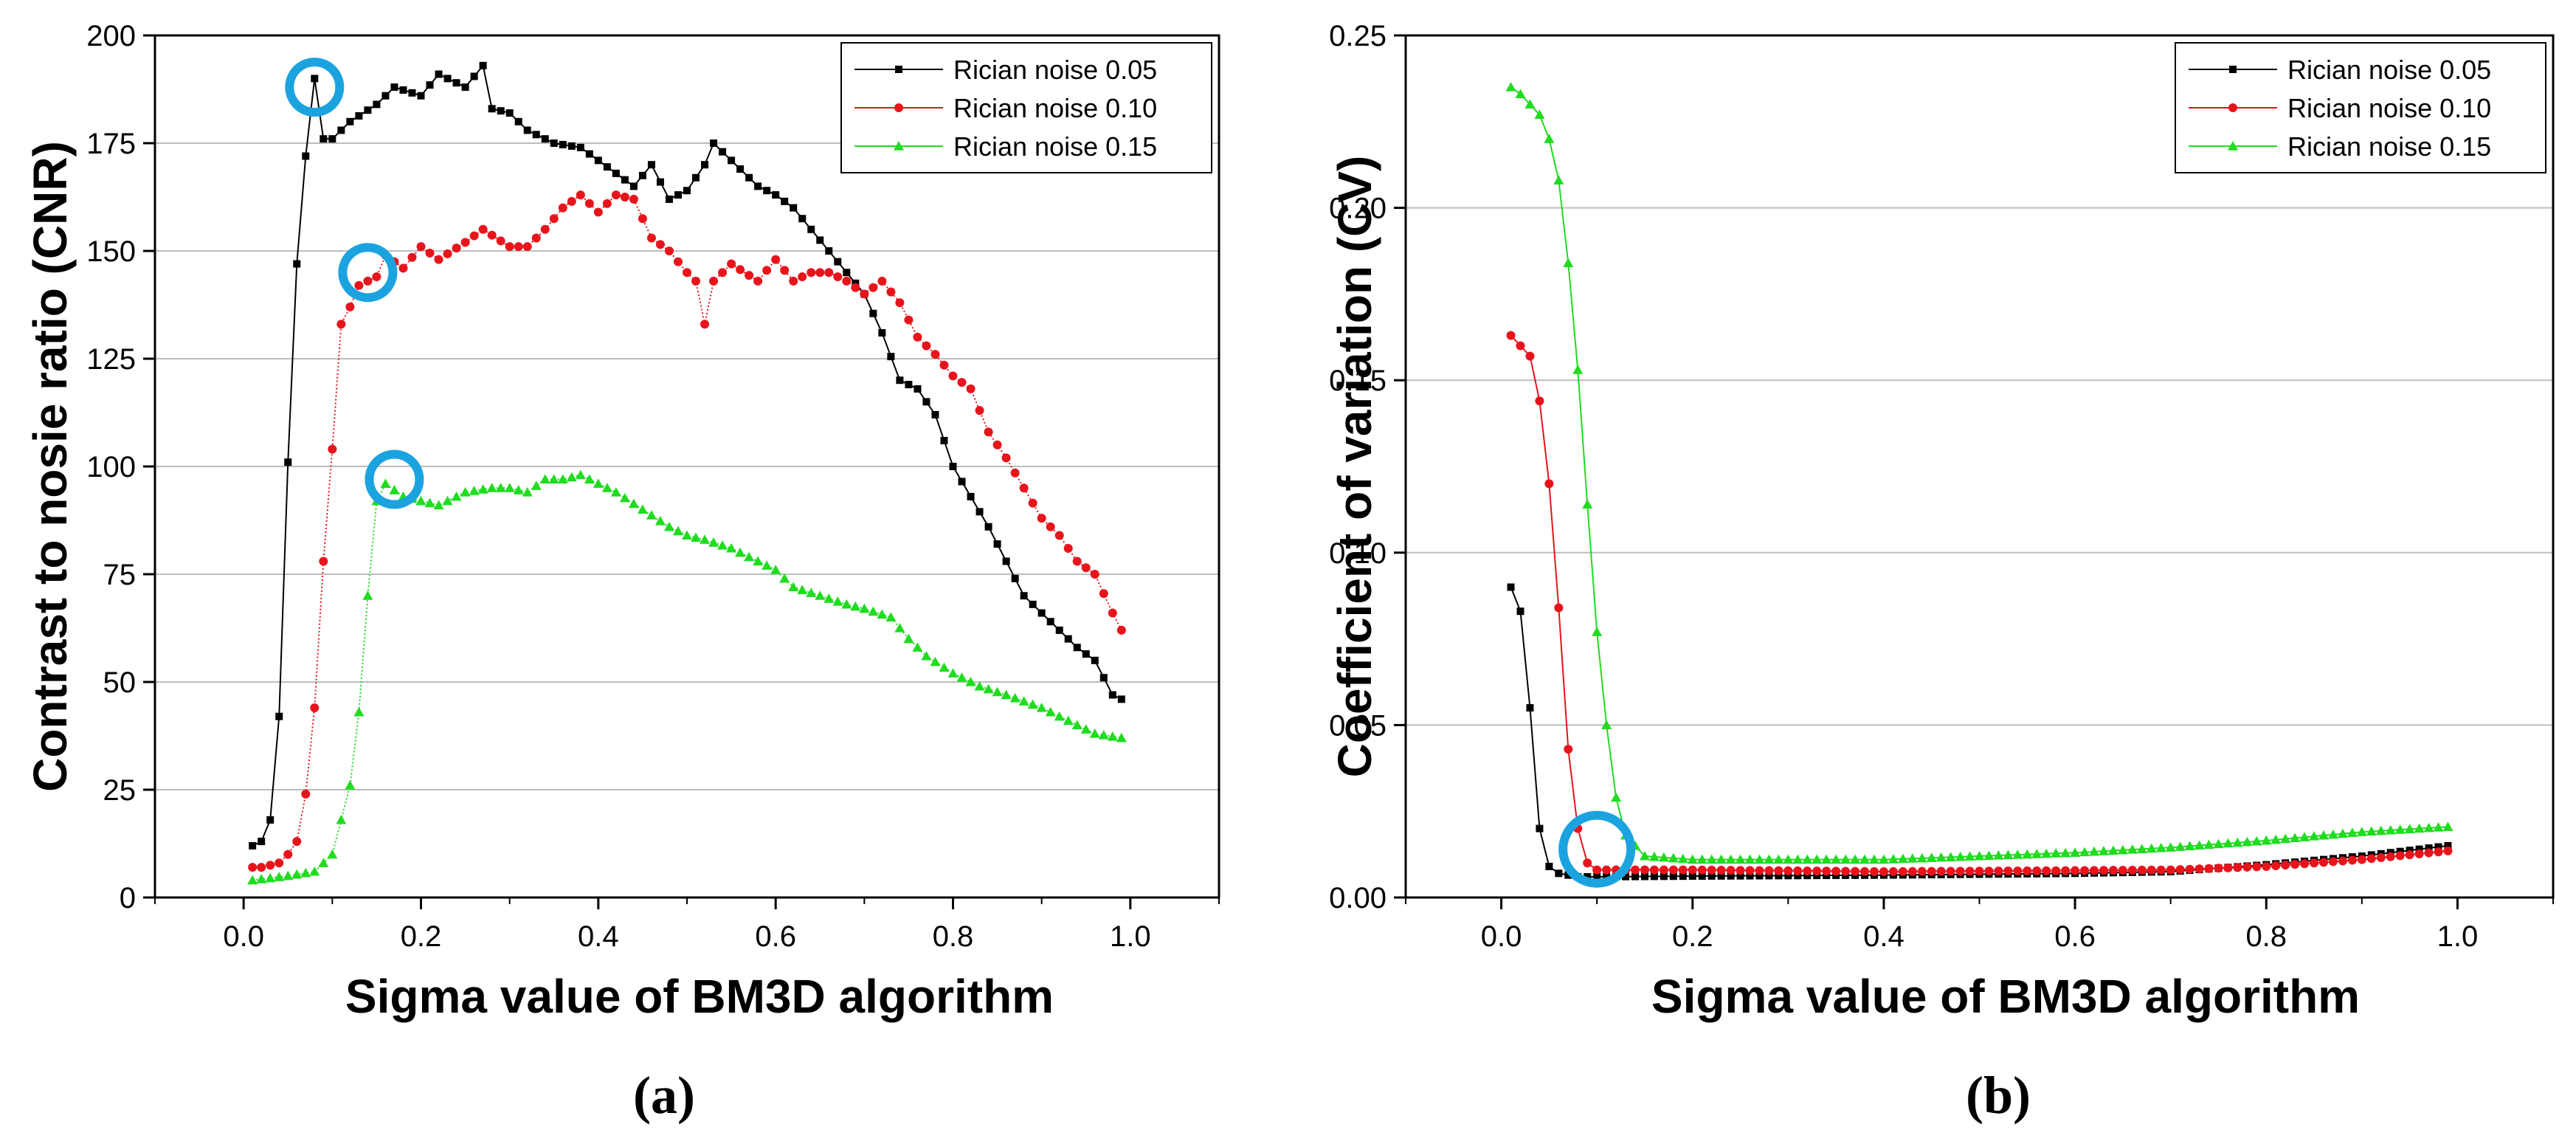  What do you see at coordinates (2389, 146) in the screenshot?
I see `legend-entry-label: Rician noise 0.15` at bounding box center [2389, 146].